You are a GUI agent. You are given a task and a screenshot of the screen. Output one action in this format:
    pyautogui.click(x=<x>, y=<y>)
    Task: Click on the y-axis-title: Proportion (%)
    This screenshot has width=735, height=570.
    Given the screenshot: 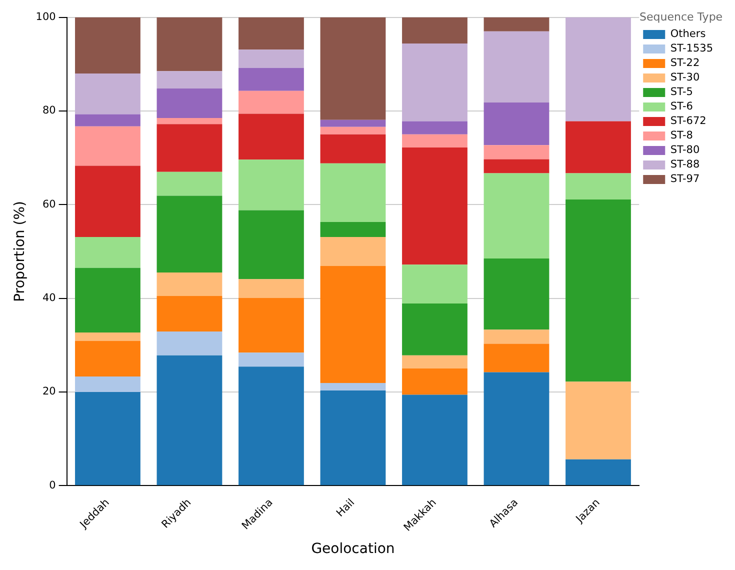 What is the action you would take?
    pyautogui.click(x=20, y=251)
    